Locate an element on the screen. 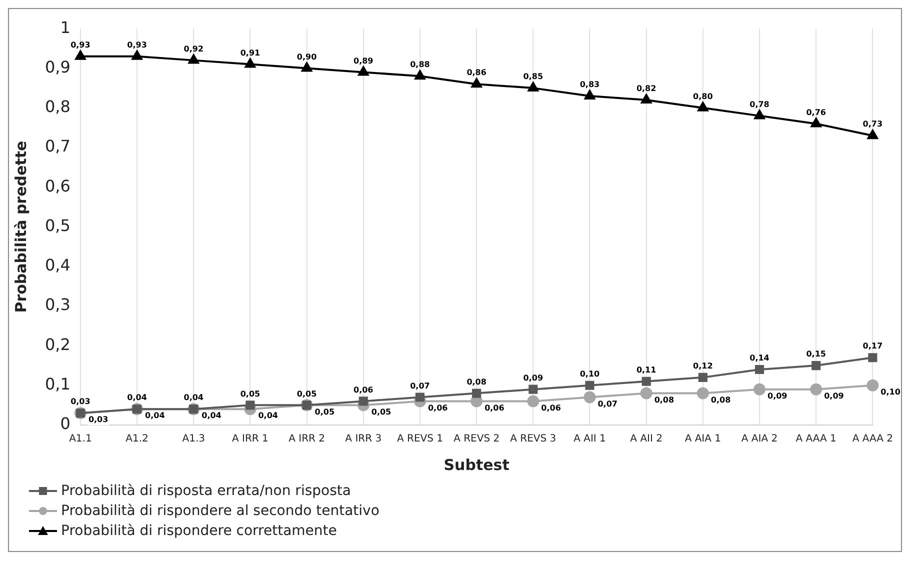 This screenshot has height=585, width=910. data-label: 0,89 is located at coordinates (364, 61).